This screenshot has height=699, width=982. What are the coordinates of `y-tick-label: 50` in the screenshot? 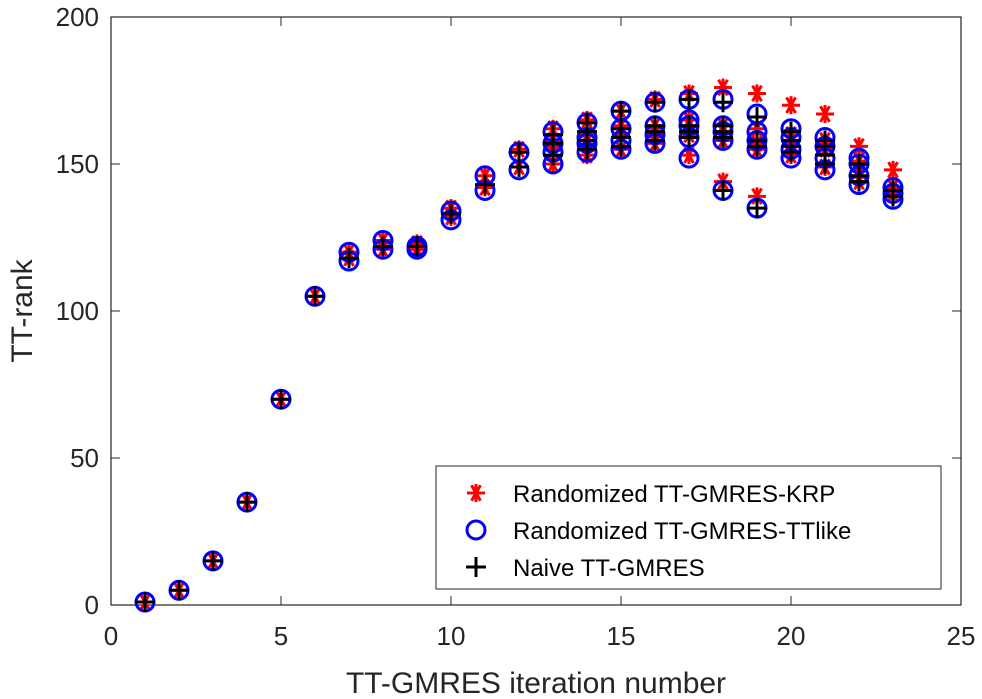 It's located at (84, 458).